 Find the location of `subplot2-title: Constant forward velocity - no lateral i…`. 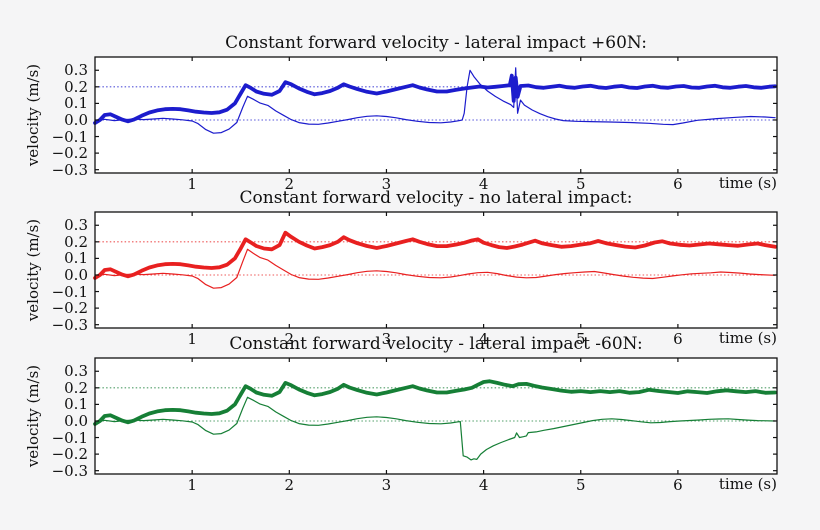

subplot2-title: Constant forward velocity - no lateral i… is located at coordinates (436, 198).